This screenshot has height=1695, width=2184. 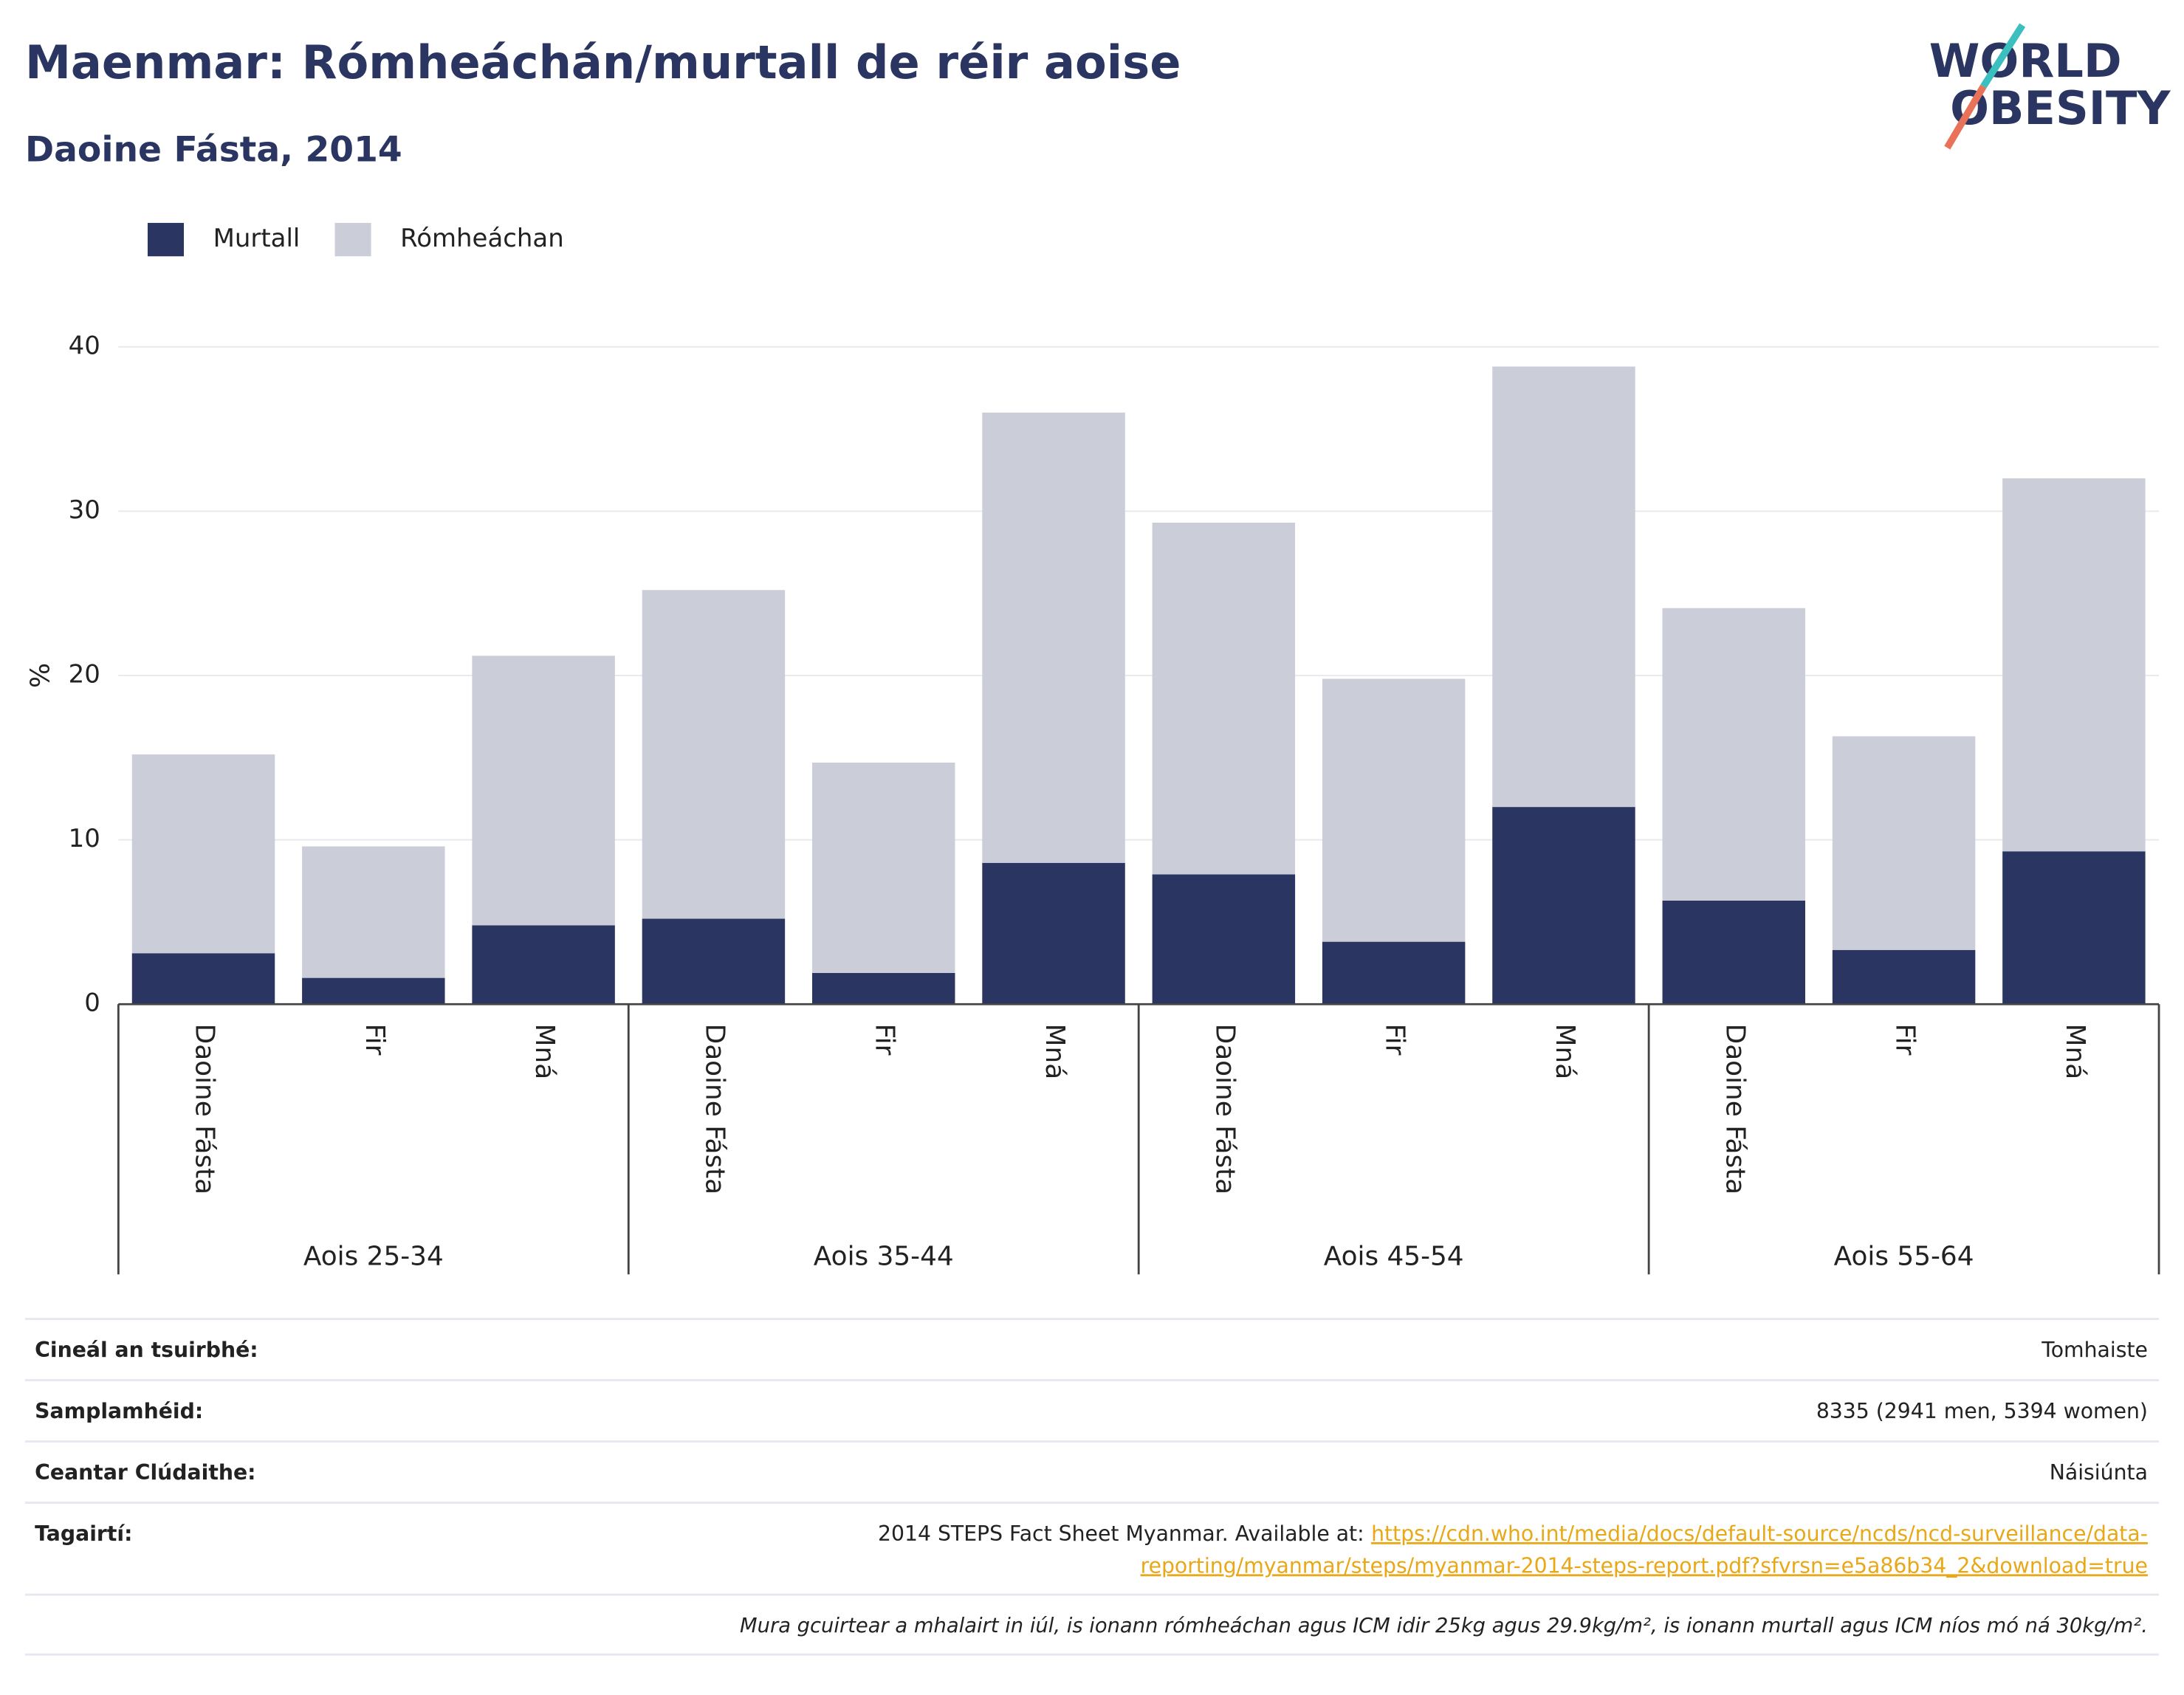 What do you see at coordinates (1904, 1257) in the screenshot?
I see `group-label: Aois 55-64` at bounding box center [1904, 1257].